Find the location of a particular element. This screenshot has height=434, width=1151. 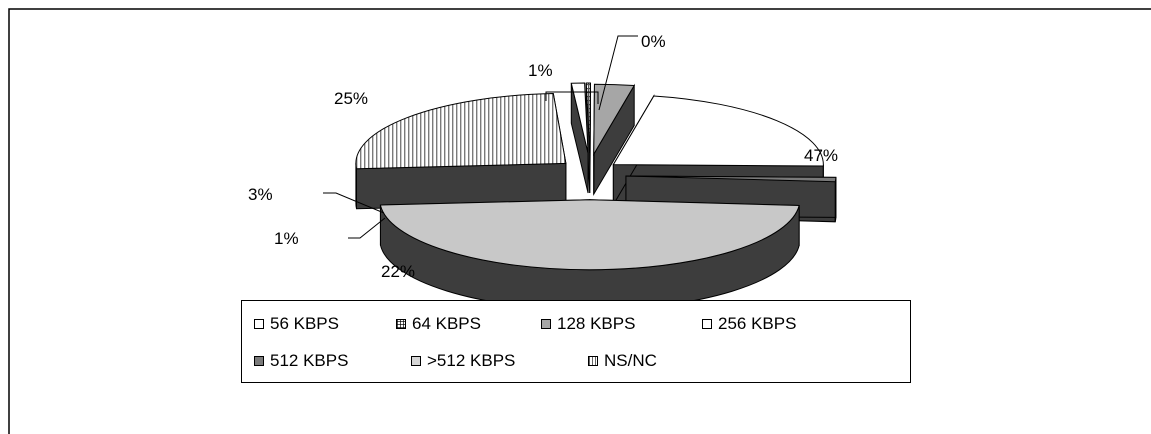

legend-label: 512 KBPS is located at coordinates (309, 360).